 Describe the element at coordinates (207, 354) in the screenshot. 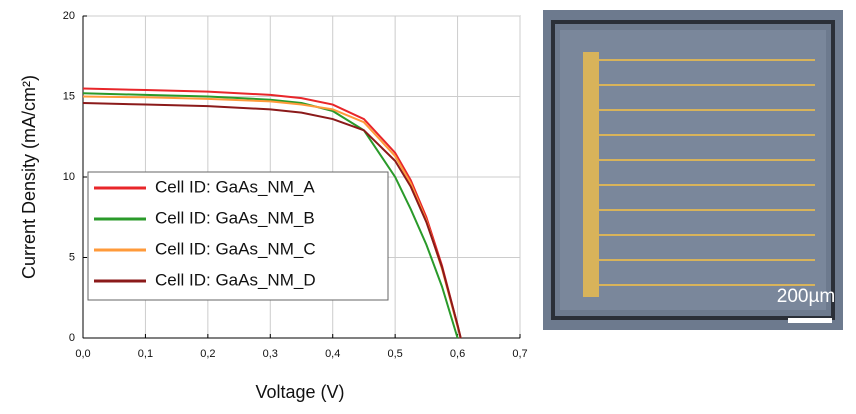

I see `x-tick-label: 0,2` at that location.